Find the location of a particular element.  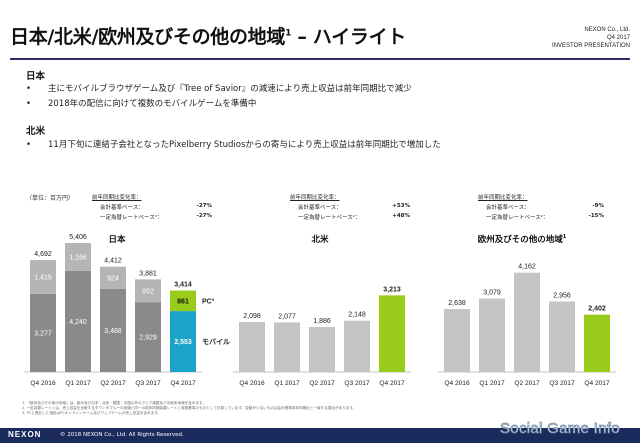

change-table-eu: 前年同期比変化率： 会計基準ベース： -9% 一定為替レートベース²： -15% is located at coordinates (541, 208).